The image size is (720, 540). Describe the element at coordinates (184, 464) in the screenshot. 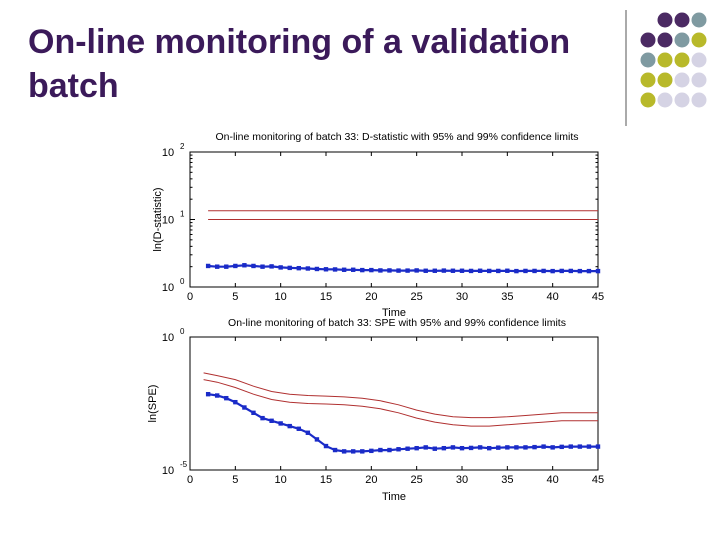

I see `y-tick-exponent: -5` at that location.